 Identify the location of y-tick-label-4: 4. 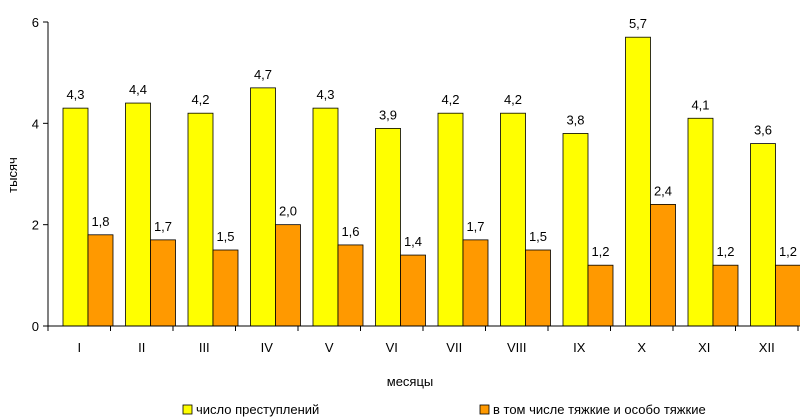
(35, 123).